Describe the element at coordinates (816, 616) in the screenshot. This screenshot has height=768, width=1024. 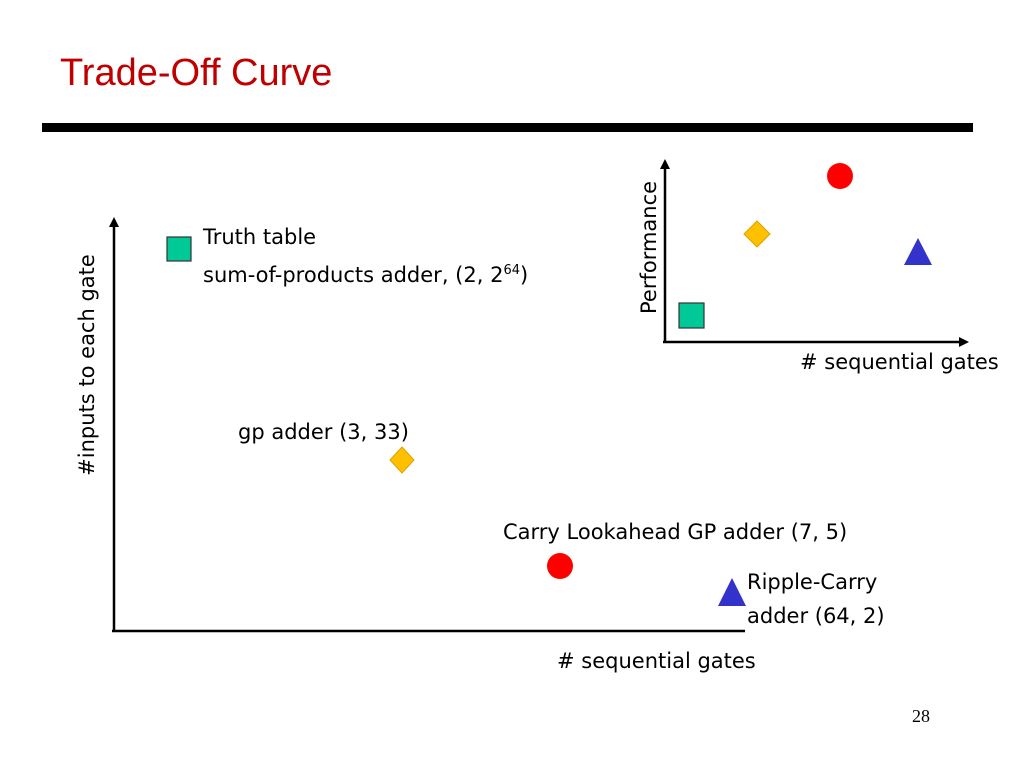
I see `ripple-carry-label-line2: adder (64, 2)` at that location.